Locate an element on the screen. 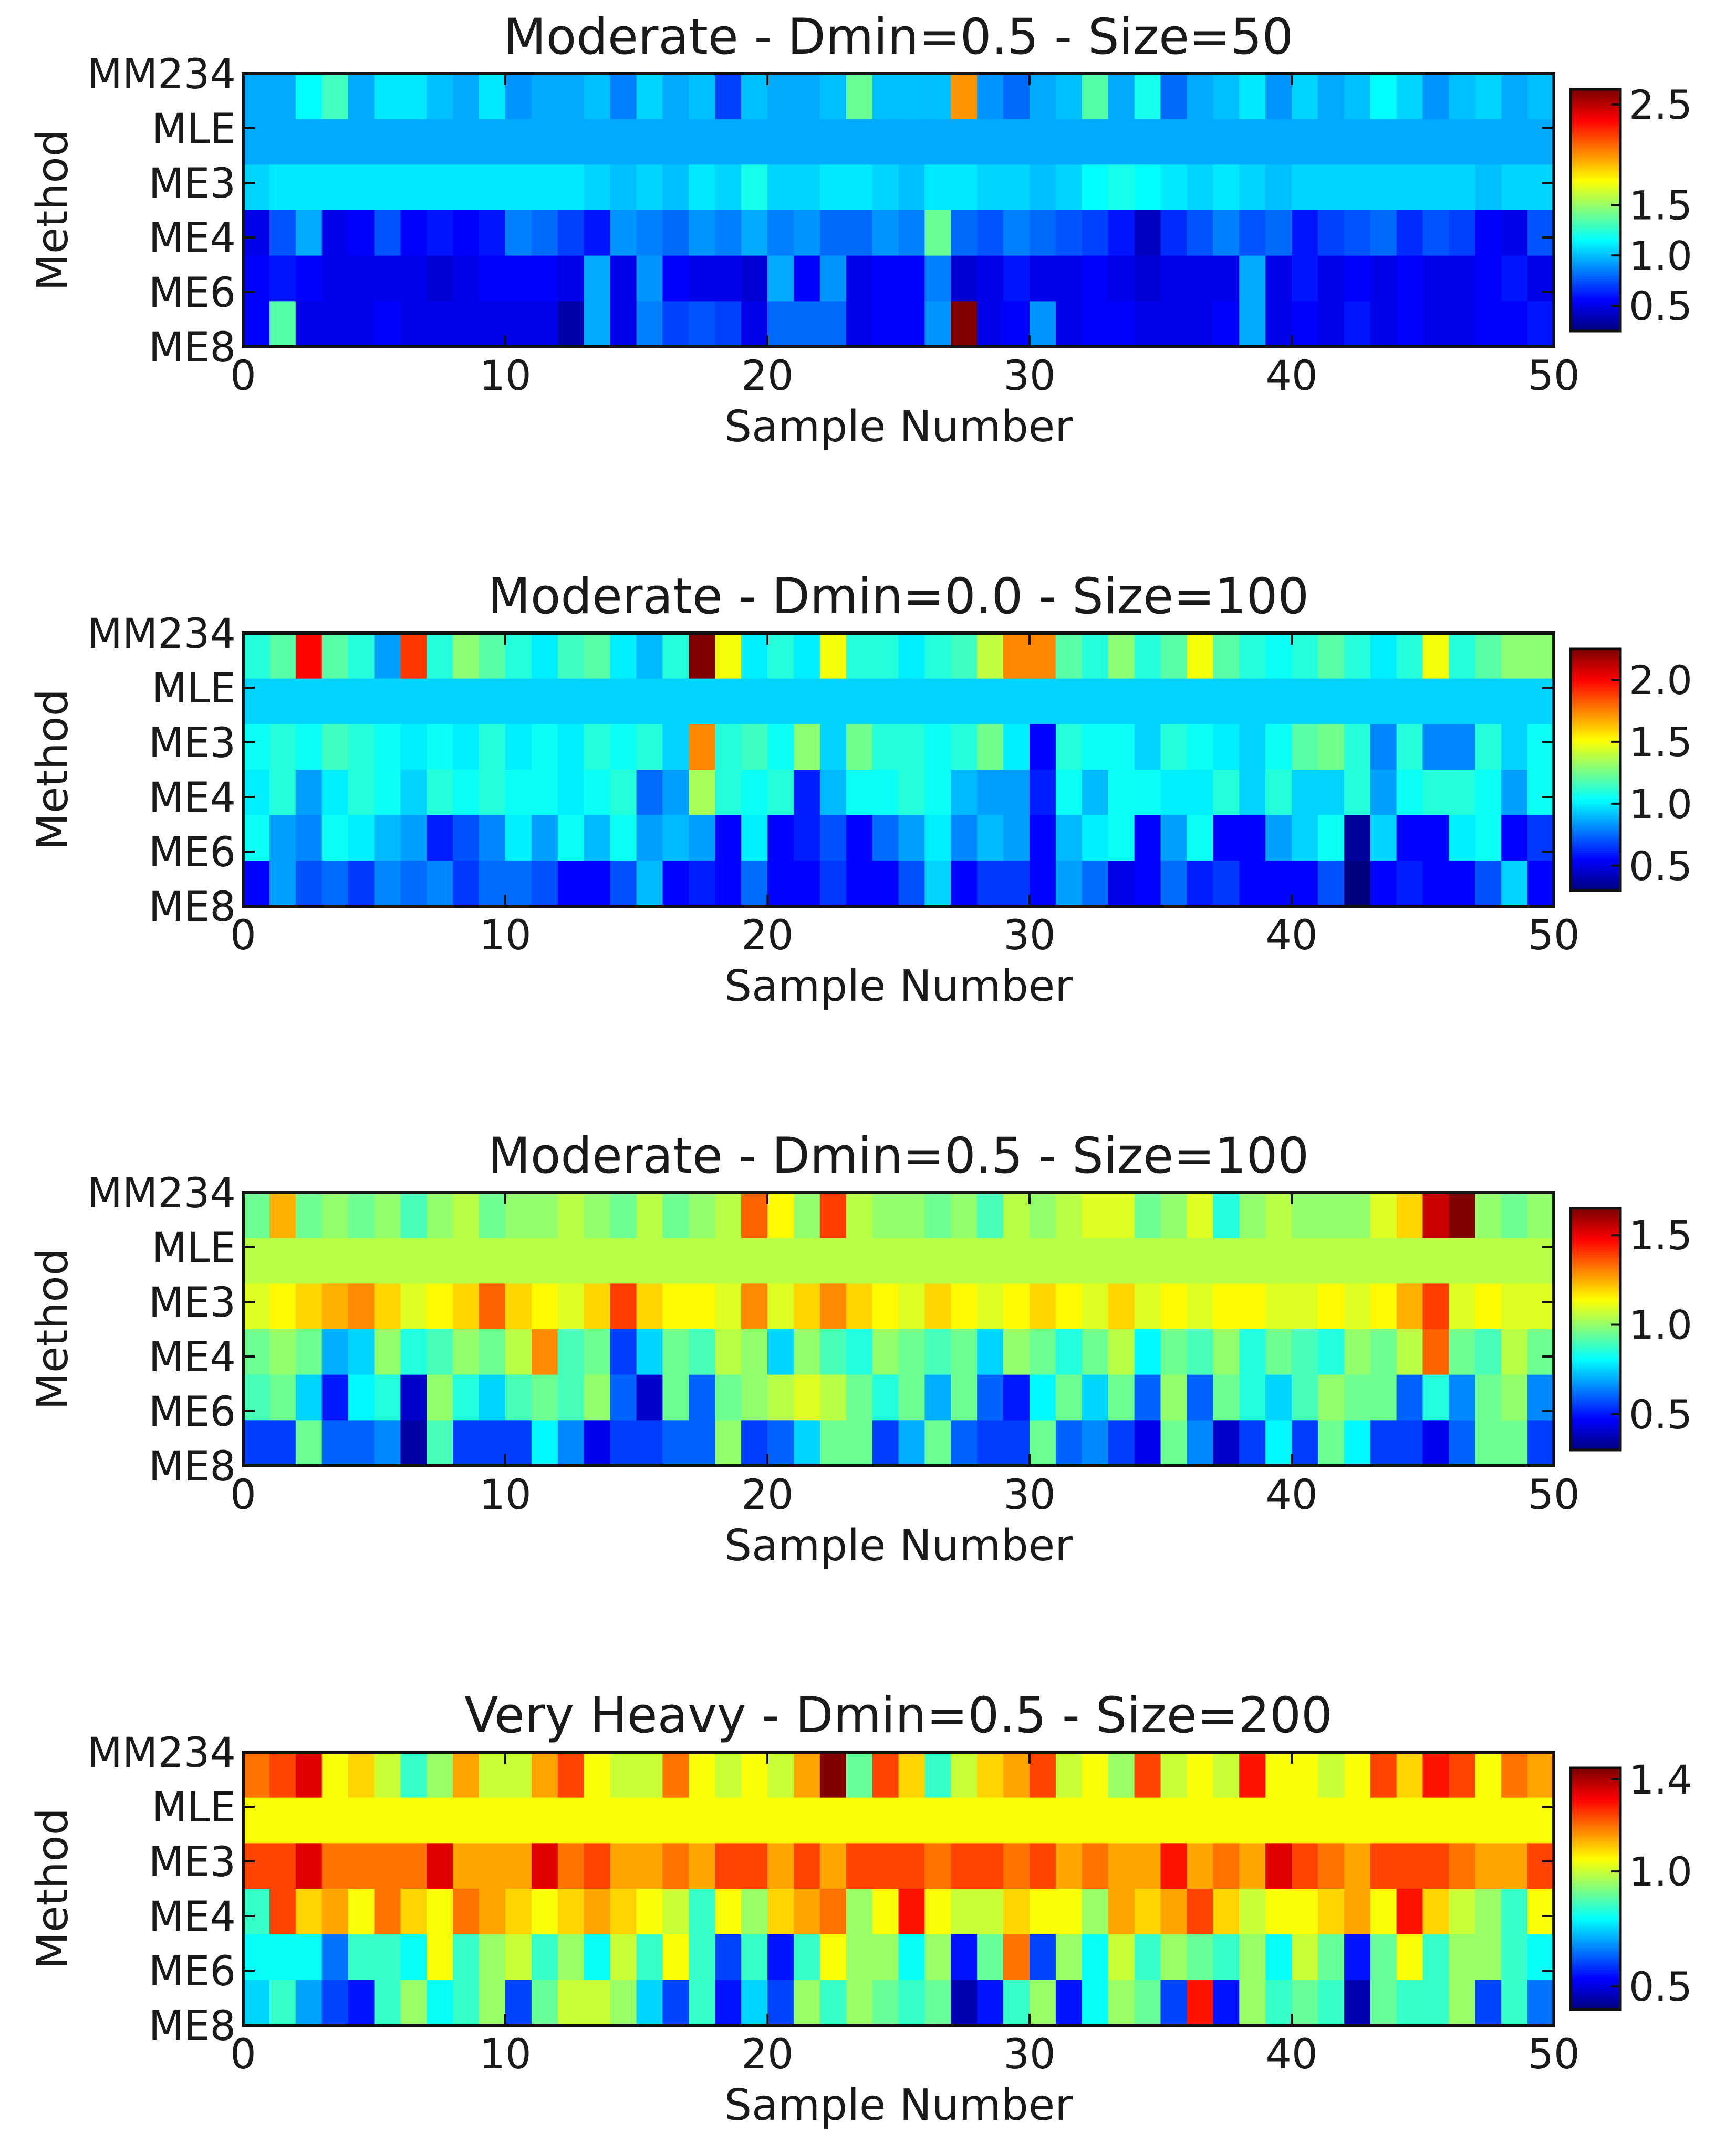 The width and height of the screenshot is (1736, 2154). y-tick-label: MLE is located at coordinates (194, 129).